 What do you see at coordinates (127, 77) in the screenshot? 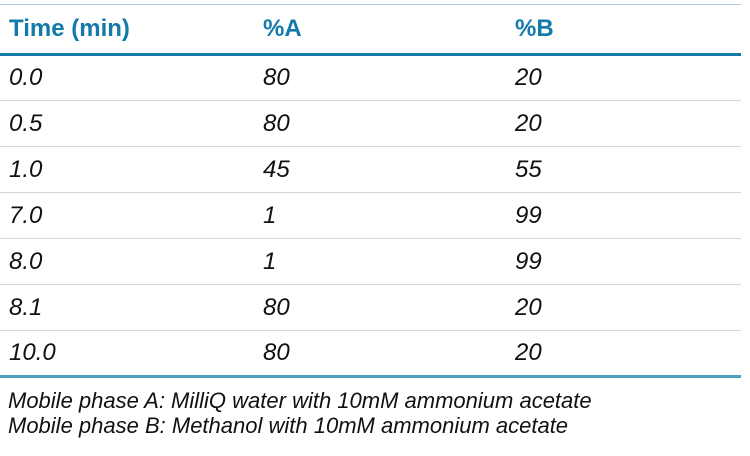
I see `table-cell: 0.0` at bounding box center [127, 77].